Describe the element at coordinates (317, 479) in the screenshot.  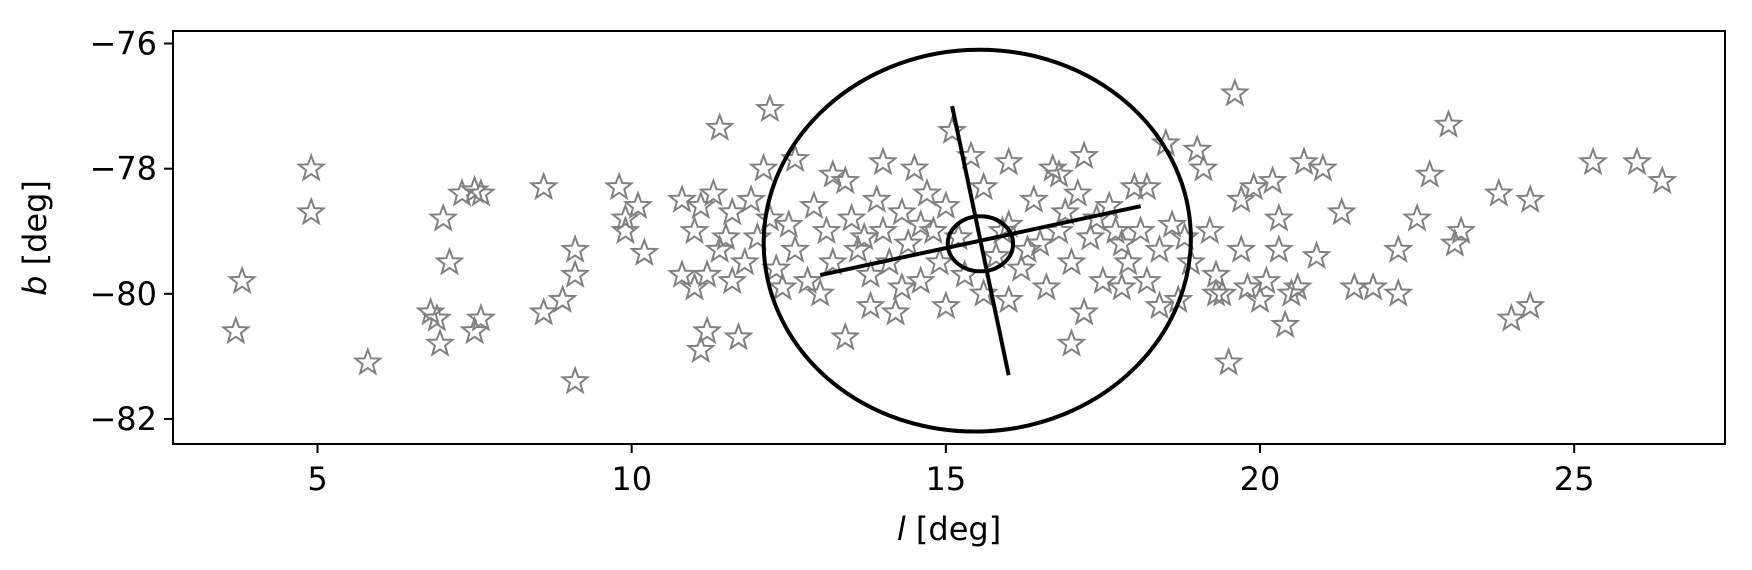
I see `x-tick-label: 5` at that location.